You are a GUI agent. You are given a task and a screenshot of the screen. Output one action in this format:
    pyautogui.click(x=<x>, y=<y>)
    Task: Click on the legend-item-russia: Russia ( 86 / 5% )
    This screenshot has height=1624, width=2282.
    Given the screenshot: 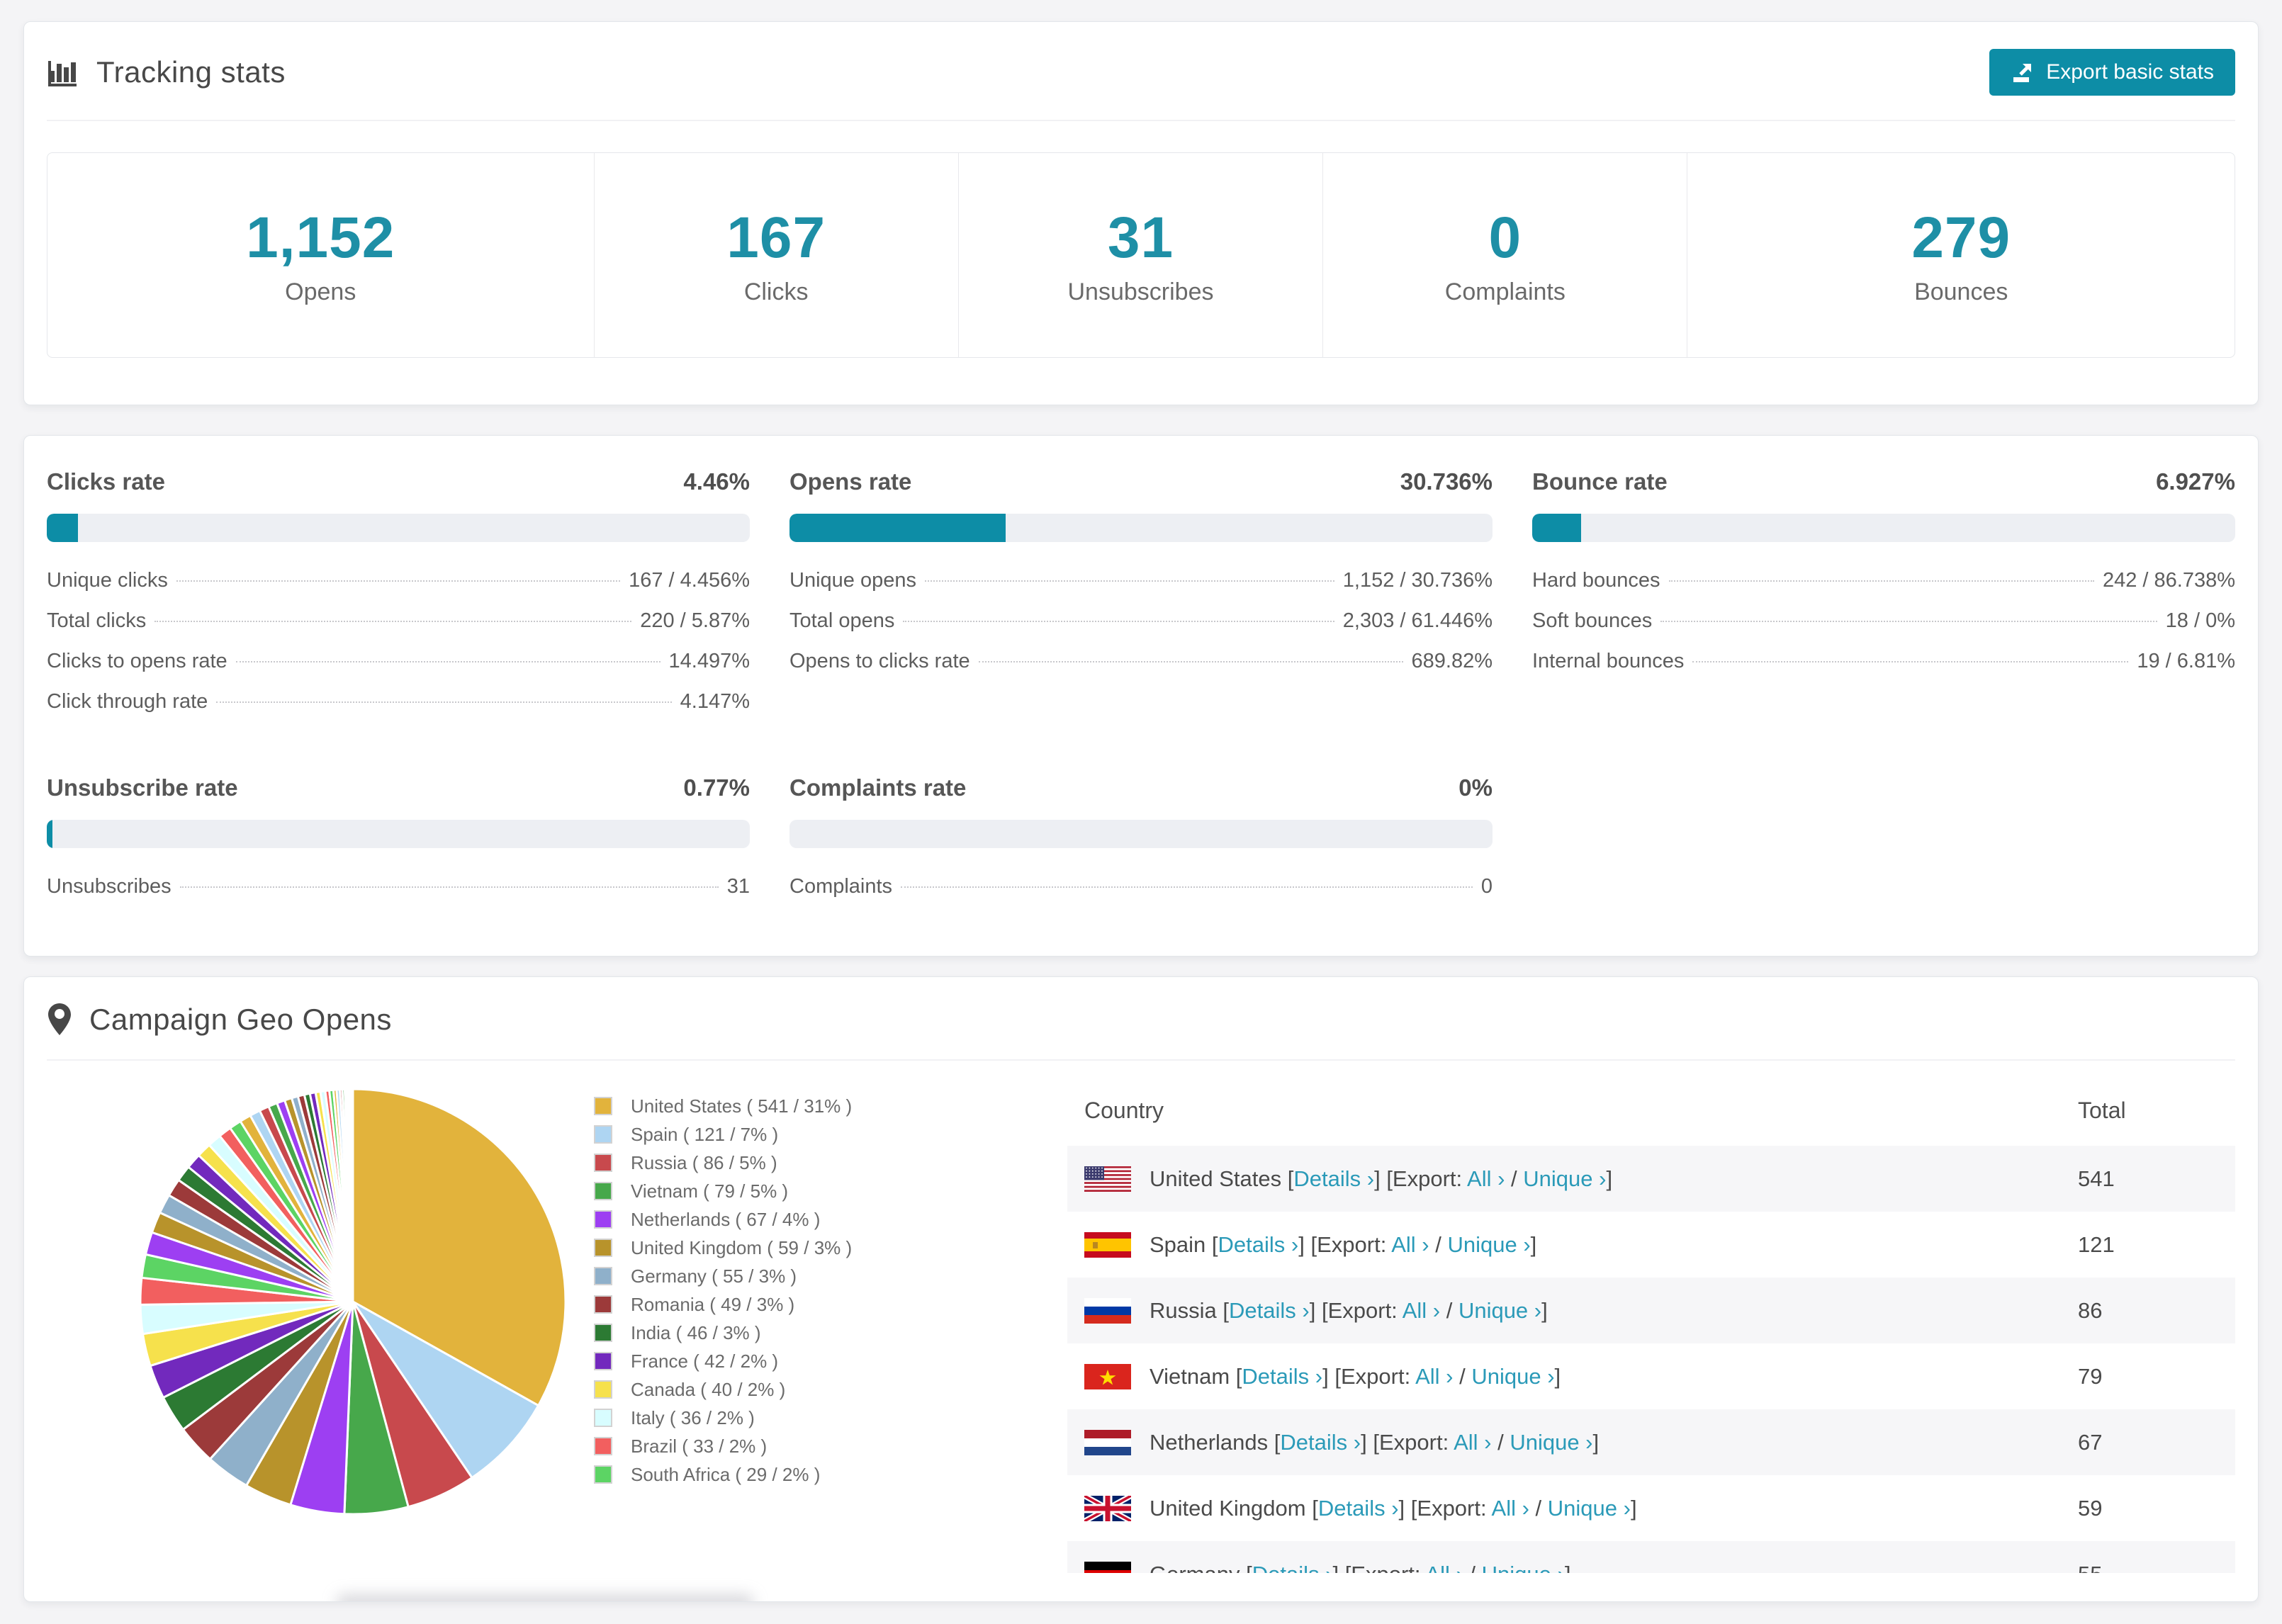 What is the action you would take?
    pyautogui.click(x=831, y=1163)
    